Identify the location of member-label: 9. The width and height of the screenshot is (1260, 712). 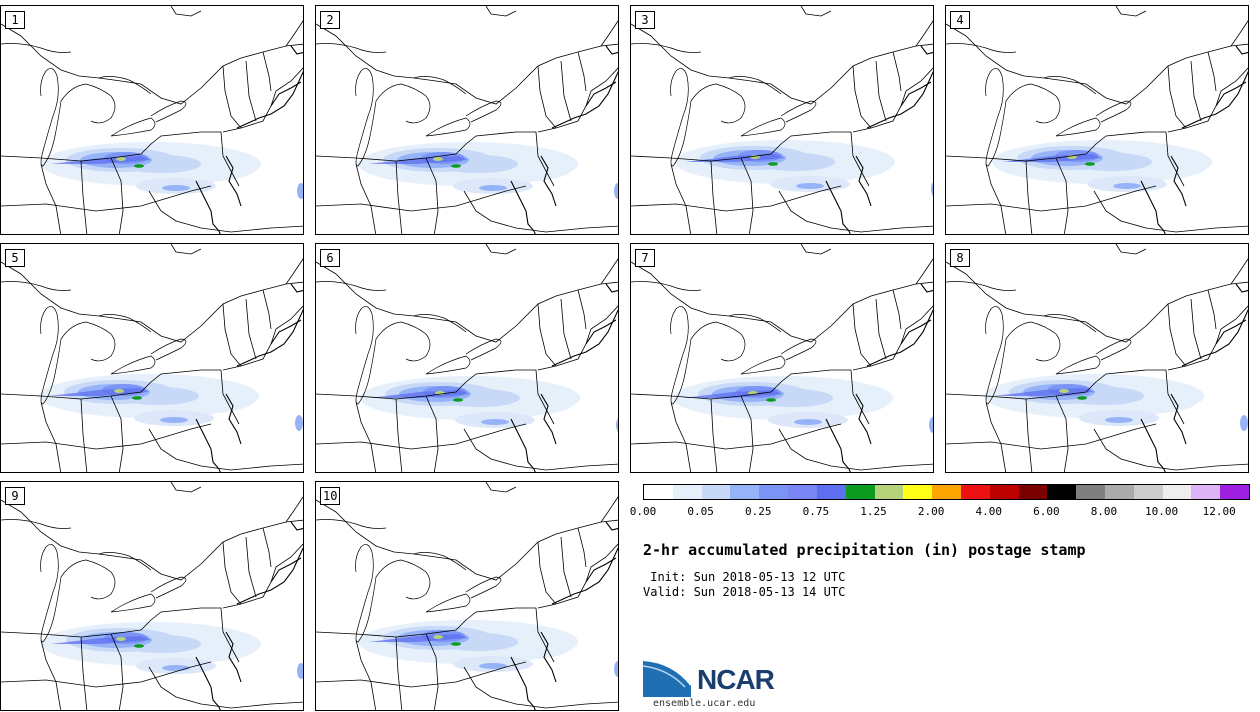
(15, 496).